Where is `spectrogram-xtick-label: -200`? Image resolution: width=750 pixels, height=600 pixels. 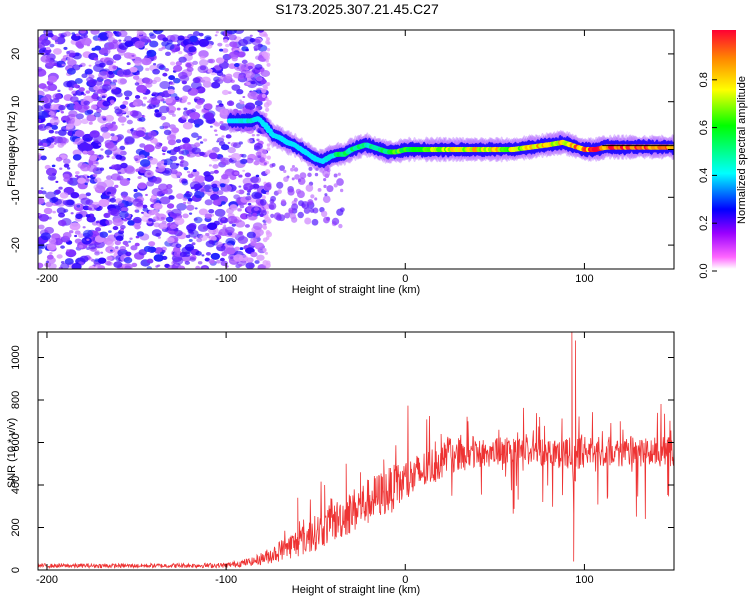 spectrogram-xtick-label: -200 is located at coordinates (47, 279).